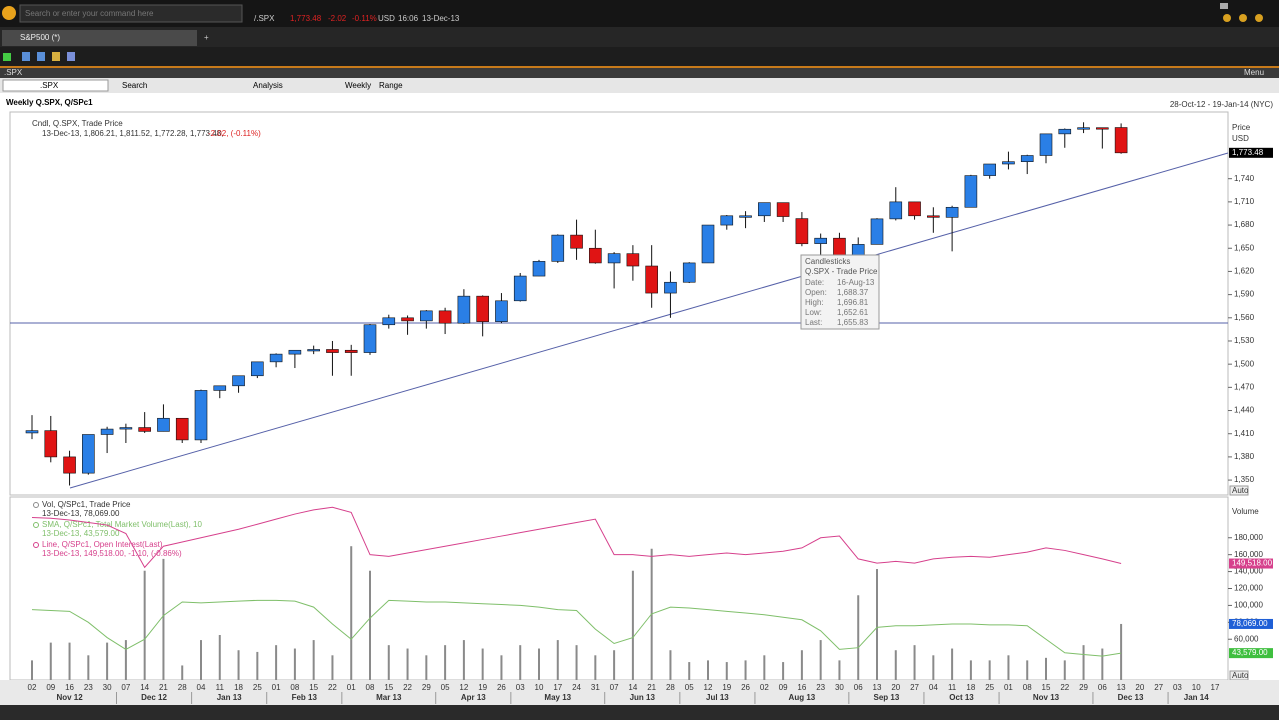  Describe the element at coordinates (1239, 490) in the screenshot. I see `auto-button` at that location.